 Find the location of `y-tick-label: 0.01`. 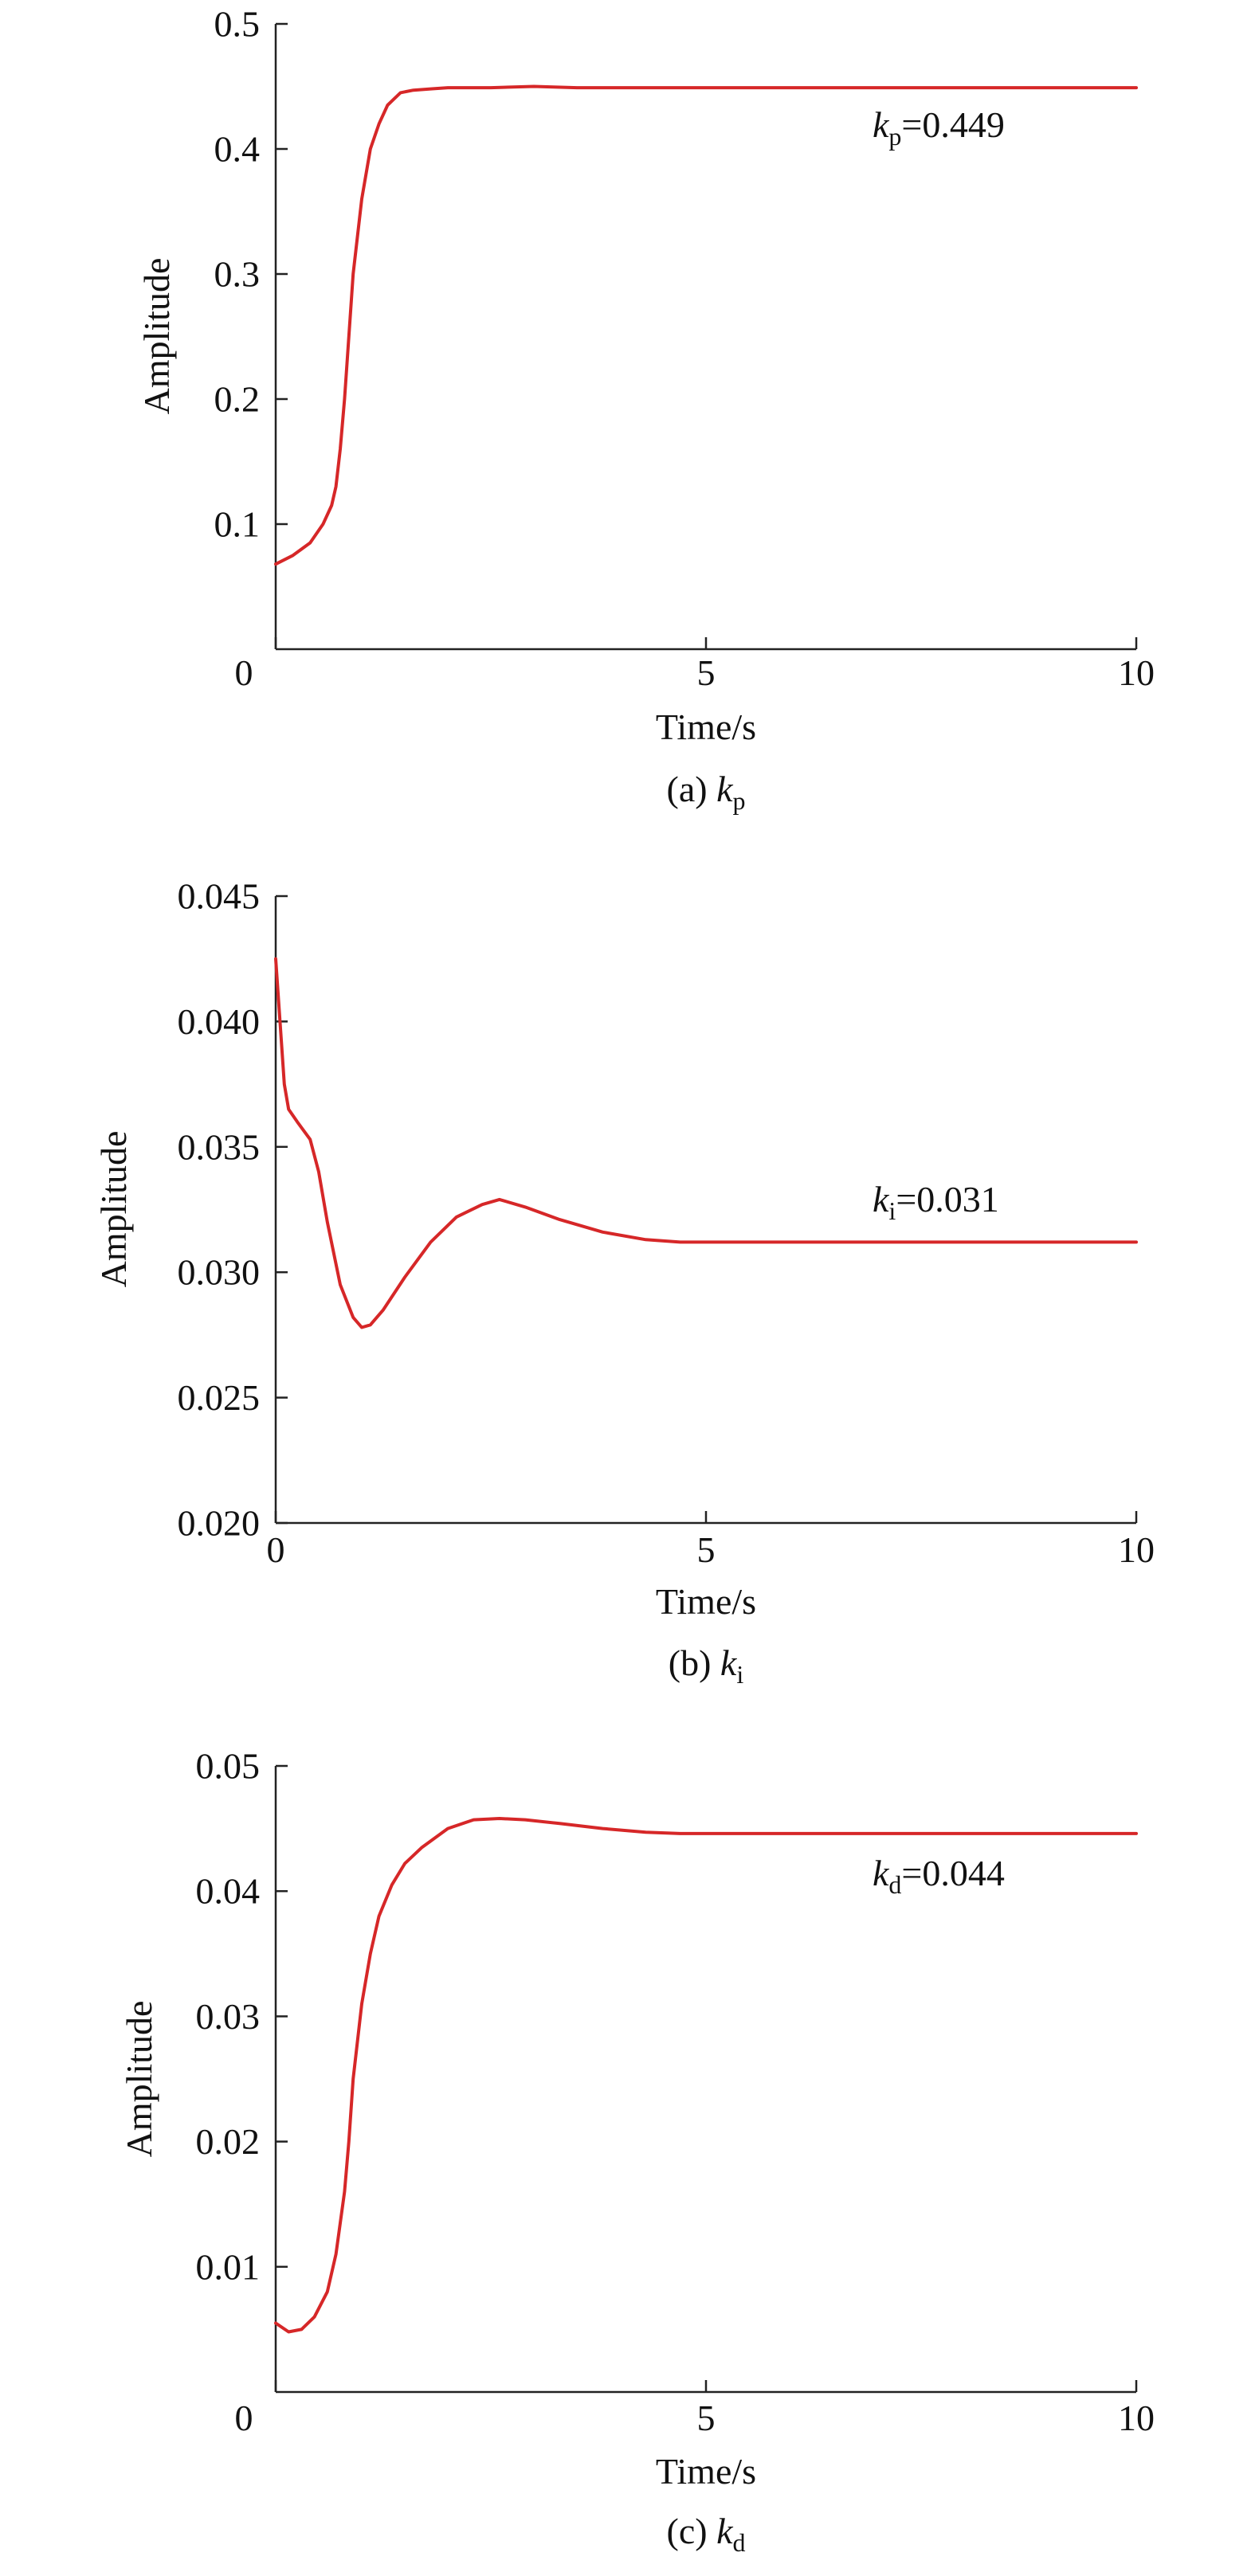

y-tick-label: 0.01 is located at coordinates (228, 2266).